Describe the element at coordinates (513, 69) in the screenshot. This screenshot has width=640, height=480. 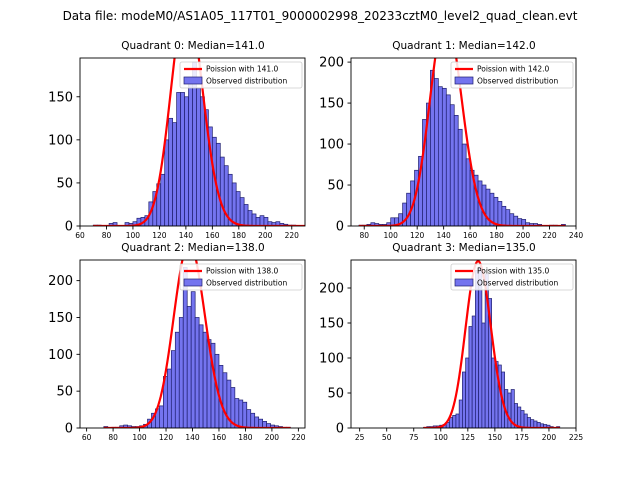
I see `legend-label-poisson: Poission with 142.0` at that location.